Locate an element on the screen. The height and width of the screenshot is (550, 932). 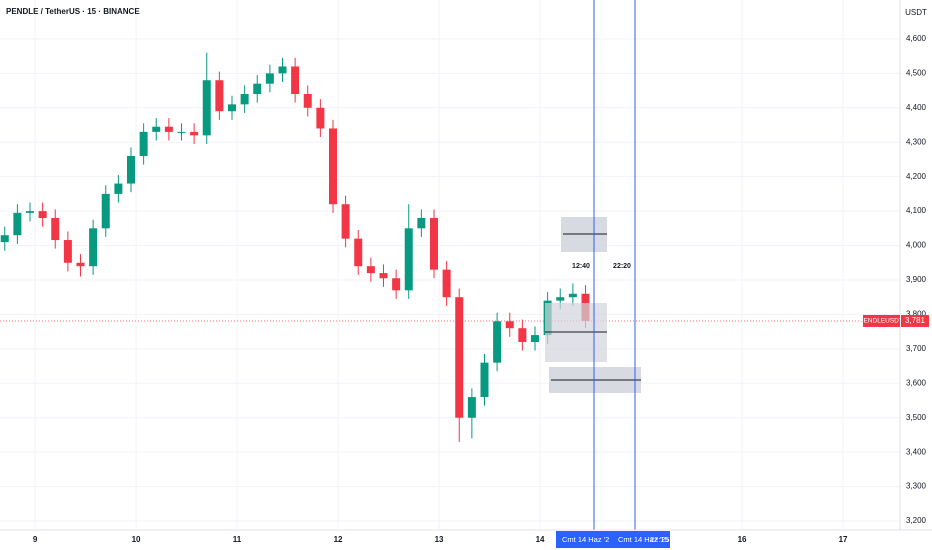
y-tick-label: 4,200 is located at coordinates (916, 176).